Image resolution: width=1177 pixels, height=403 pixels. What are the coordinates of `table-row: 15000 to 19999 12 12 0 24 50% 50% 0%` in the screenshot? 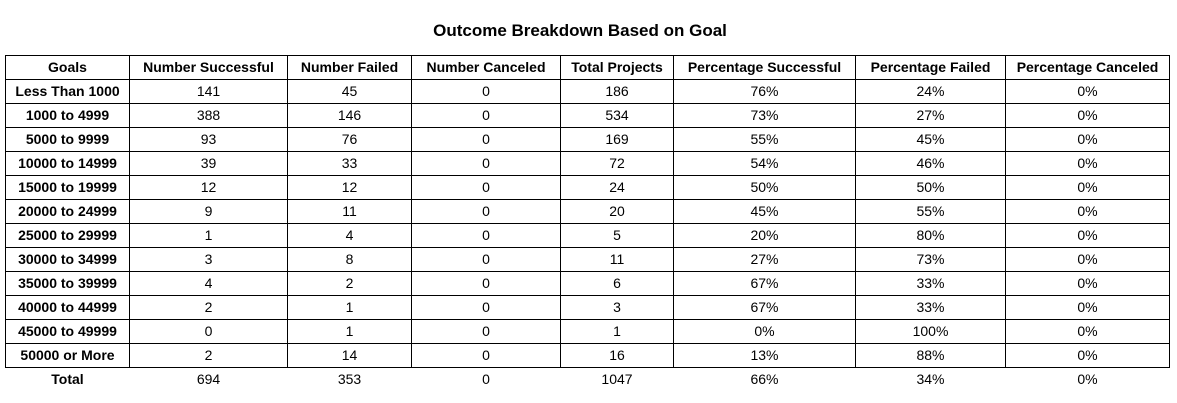 It's located at (587, 187).